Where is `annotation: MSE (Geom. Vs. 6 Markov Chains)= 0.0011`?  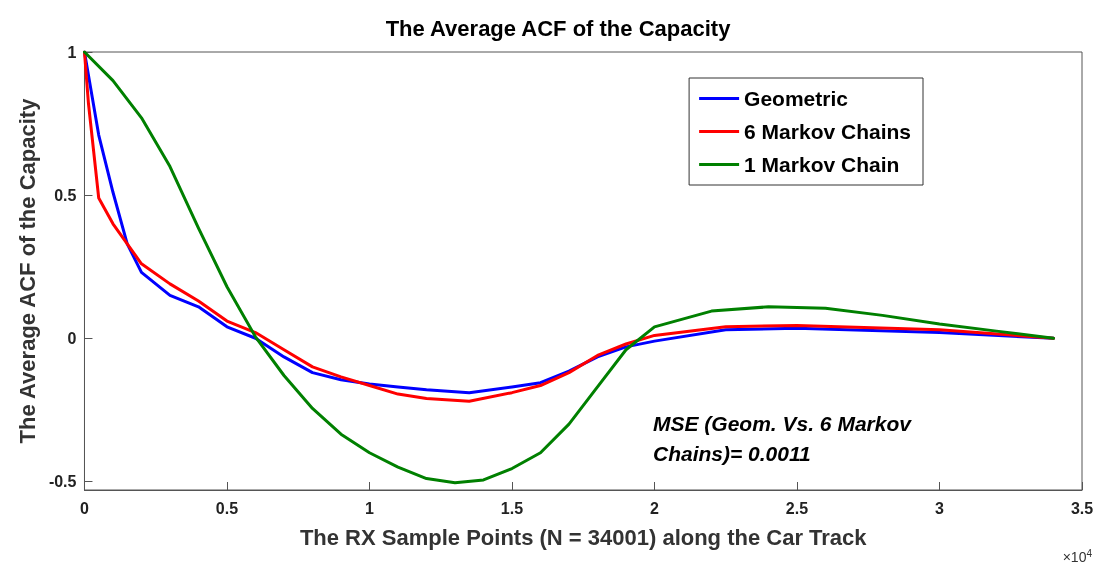 annotation: MSE (Geom. Vs. 6 Markov Chains)= 0.0011 is located at coordinates (783, 438).